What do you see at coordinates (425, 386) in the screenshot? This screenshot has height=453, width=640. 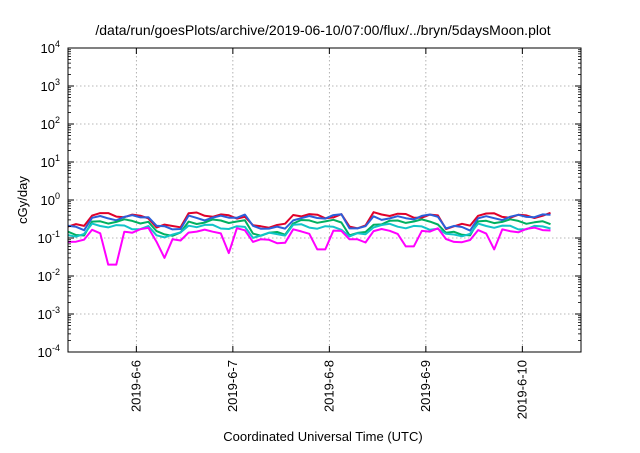 I see `x-tick-label: 2019-6-9` at bounding box center [425, 386].